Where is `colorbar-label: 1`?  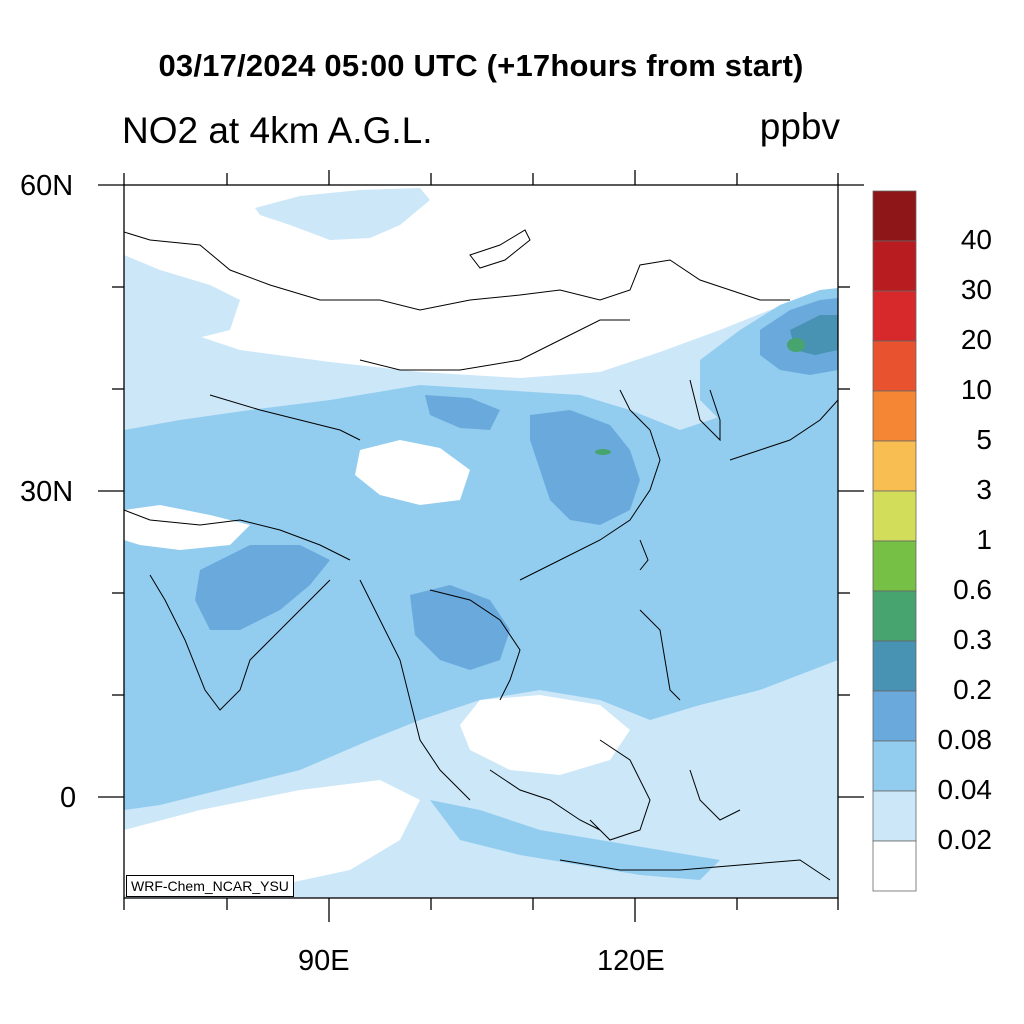 colorbar-label: 1 is located at coordinates (984, 539).